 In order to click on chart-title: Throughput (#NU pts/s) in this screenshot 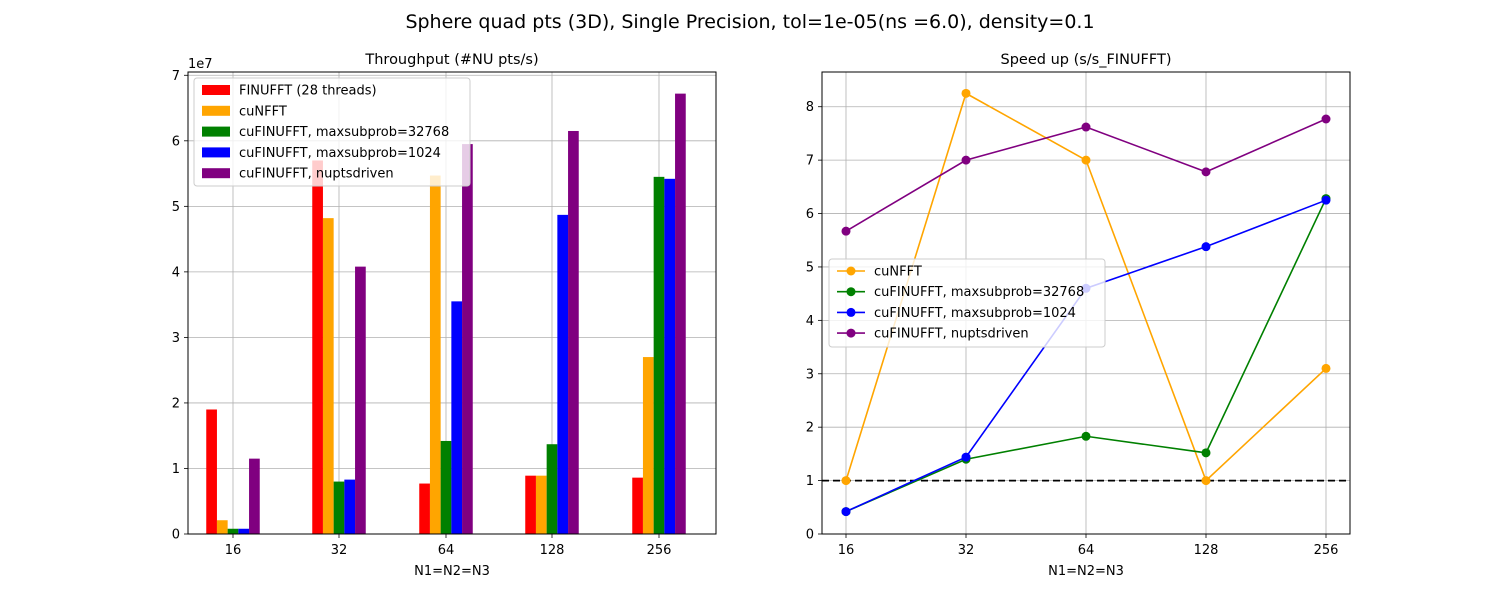, I will do `click(451, 60)`.